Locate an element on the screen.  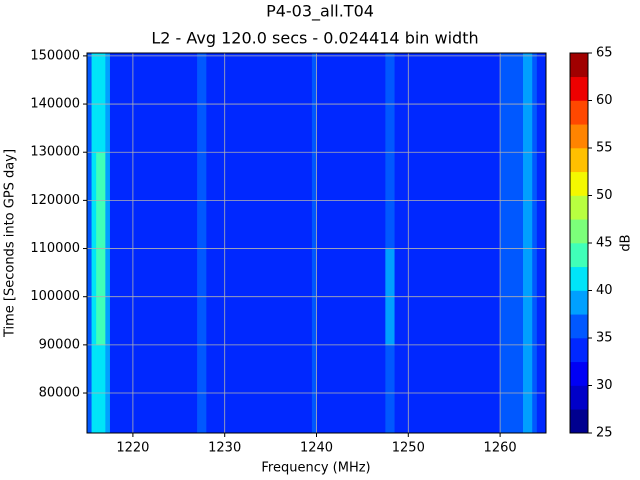
colorbar-tick-label: 35 is located at coordinates (604, 338).